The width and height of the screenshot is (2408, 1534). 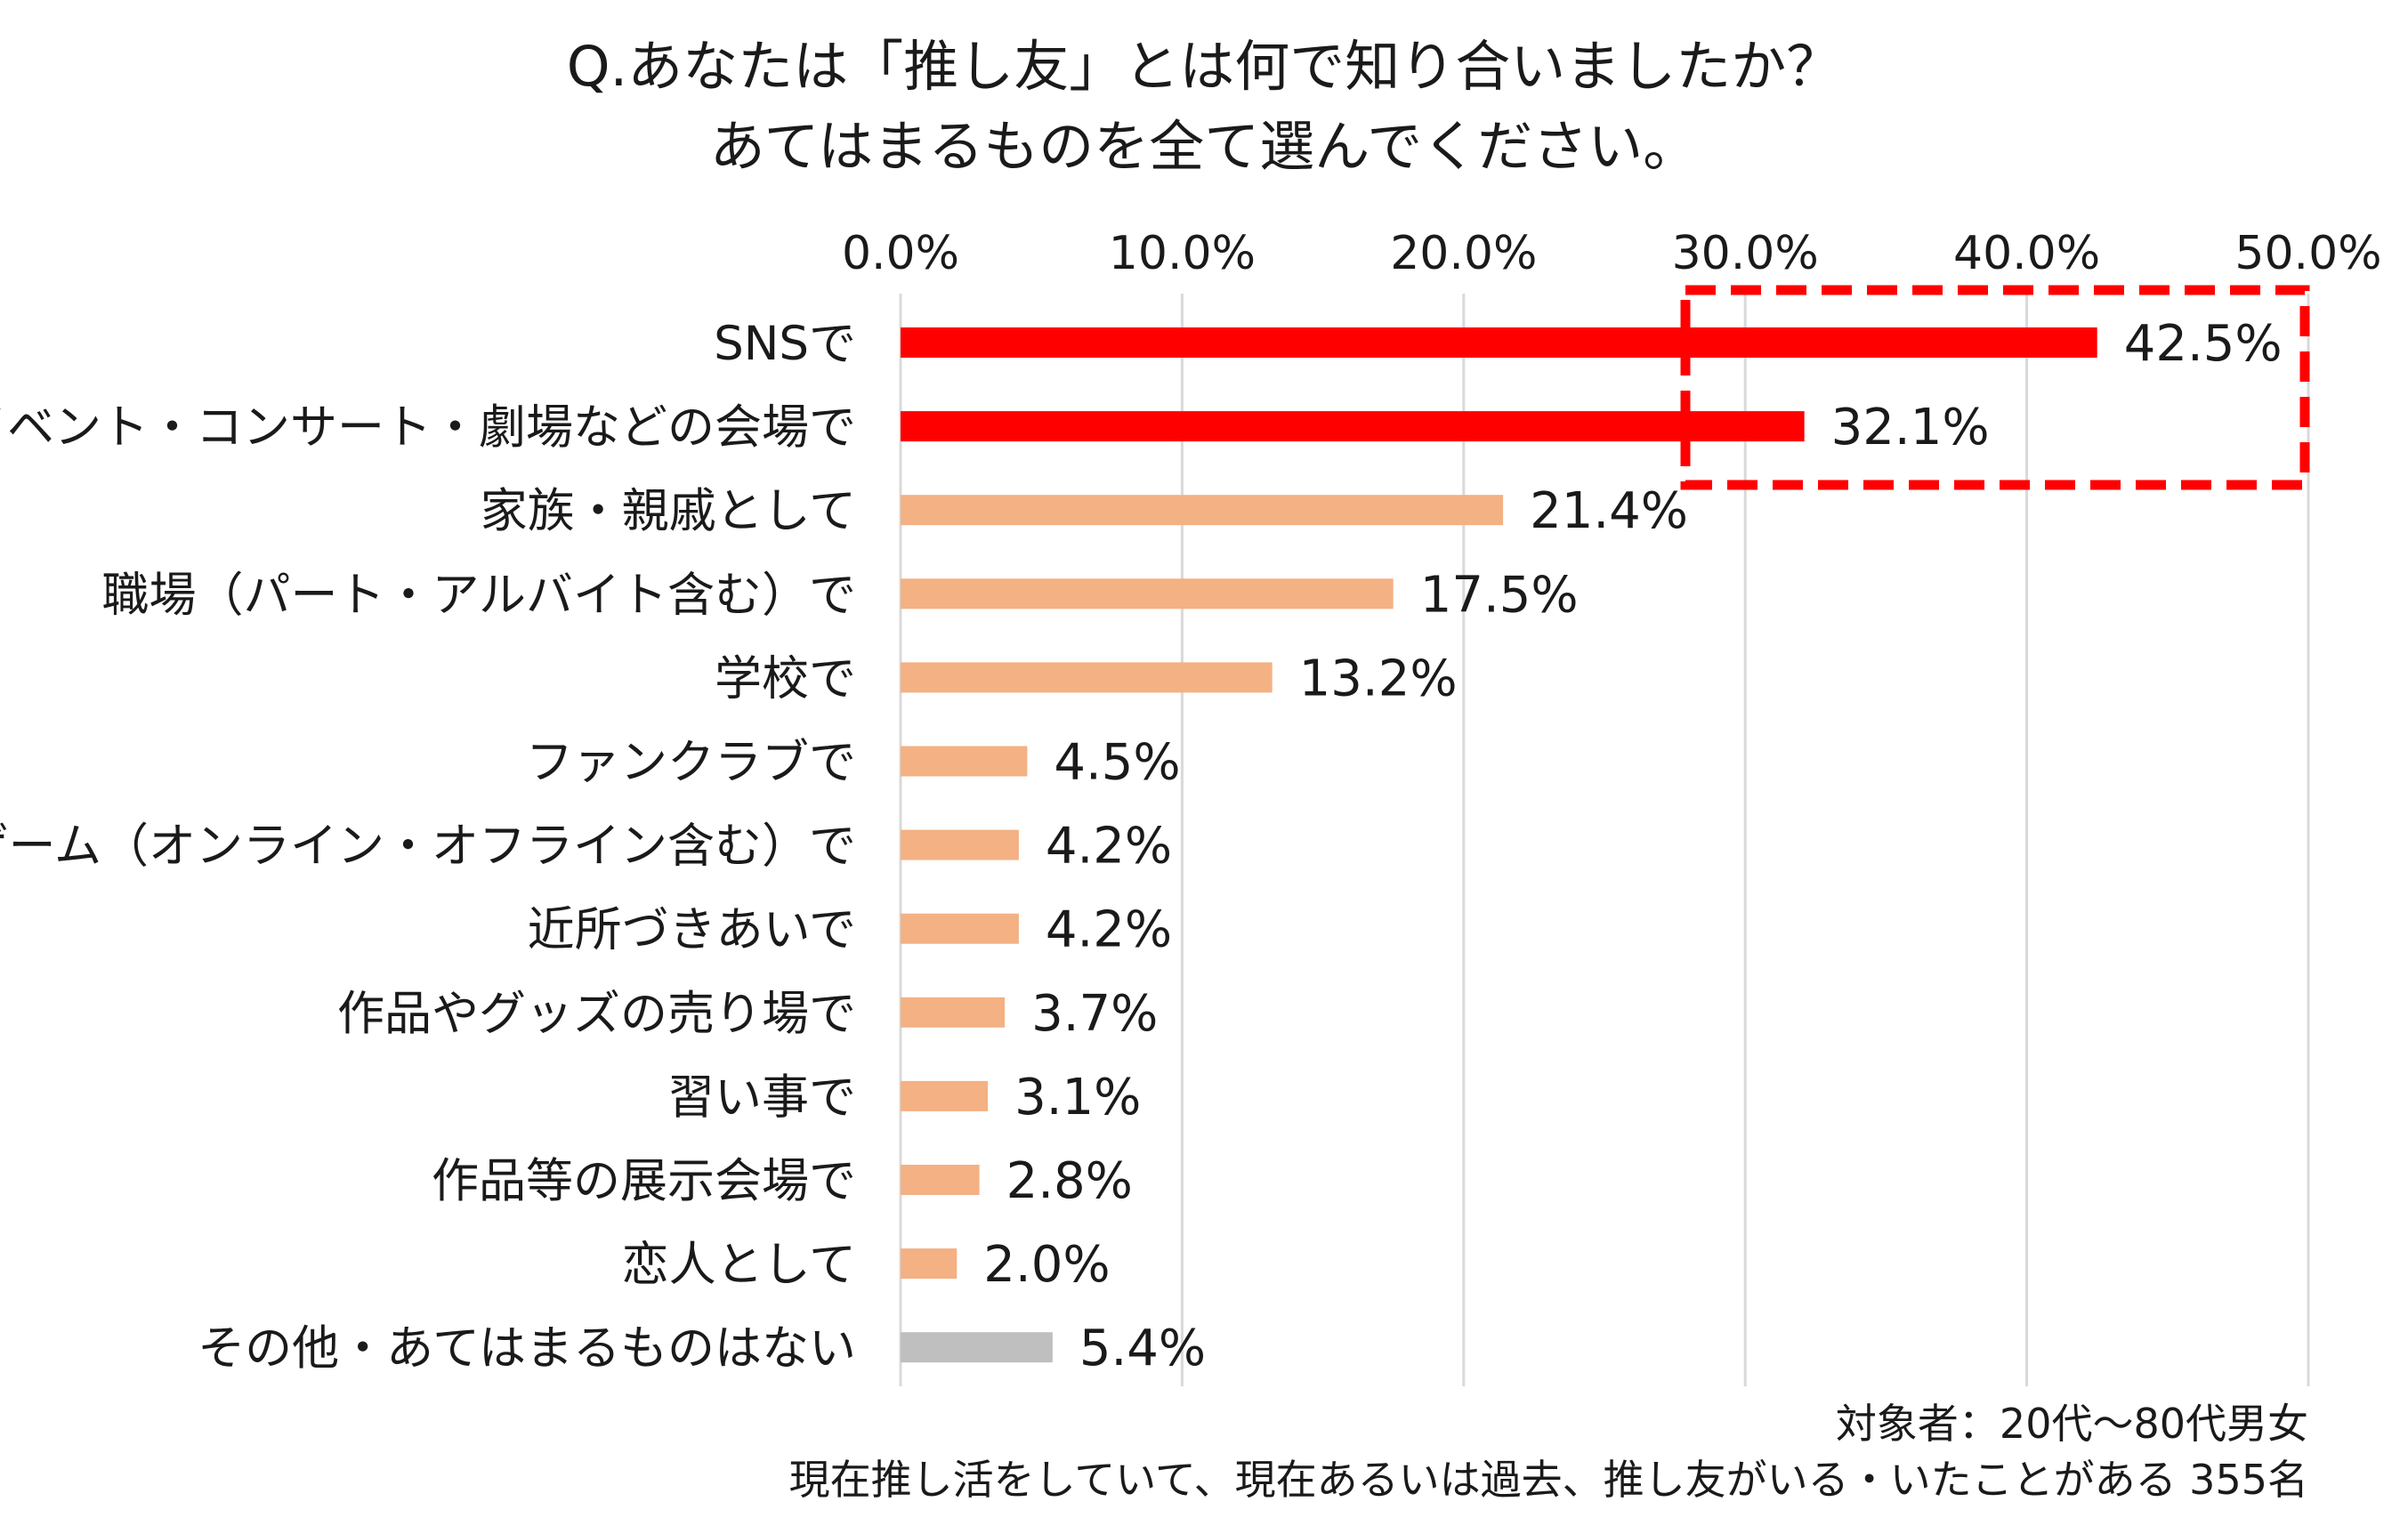 I want to click on category-label-12: その他・あてはまるものはない, so click(x=527, y=1348).